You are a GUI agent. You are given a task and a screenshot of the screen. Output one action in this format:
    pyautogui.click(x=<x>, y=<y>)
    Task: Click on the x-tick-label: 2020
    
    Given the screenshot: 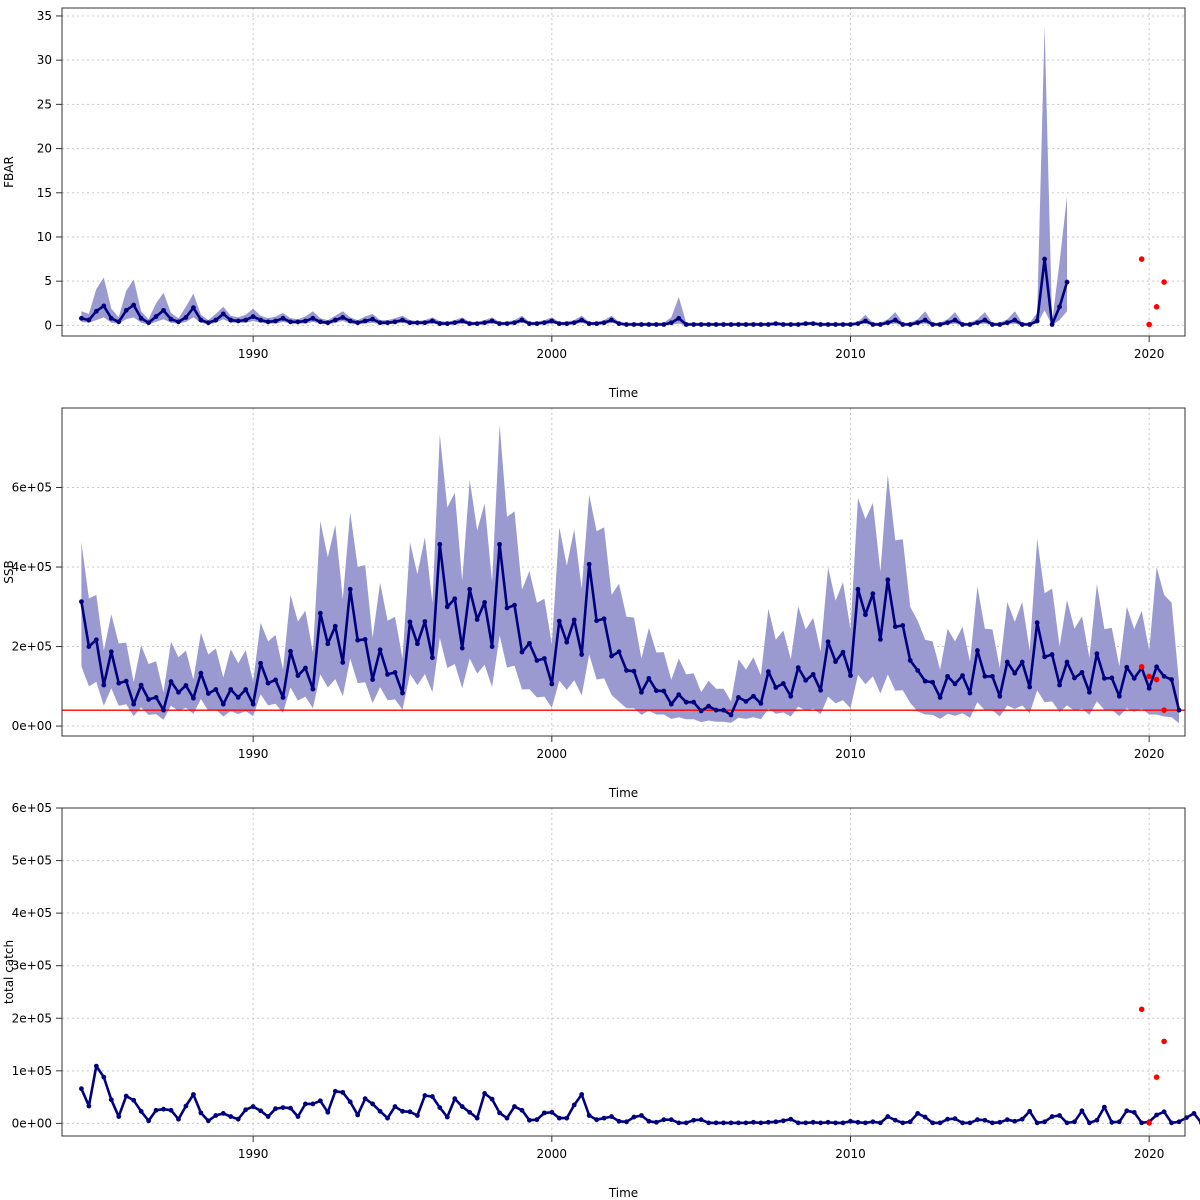 What is the action you would take?
    pyautogui.click(x=1149, y=754)
    